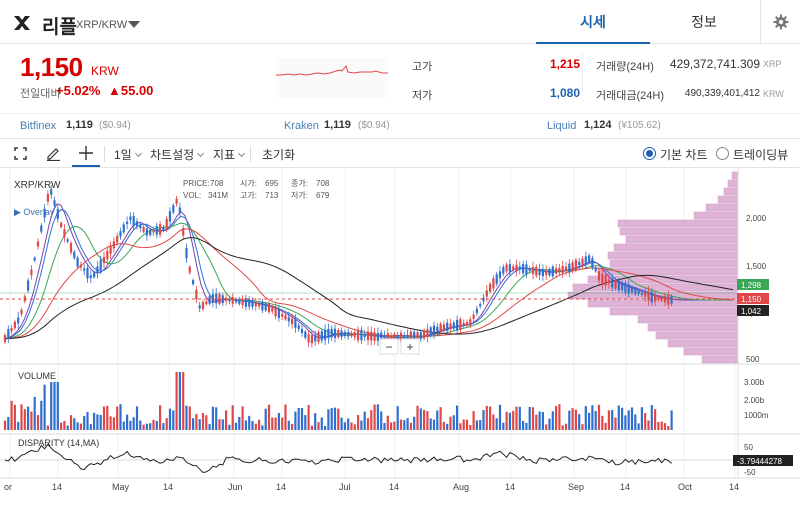 The width and height of the screenshot is (800, 506). Describe the element at coordinates (422, 96) in the screenshot. I see `low-label: 저가` at that location.